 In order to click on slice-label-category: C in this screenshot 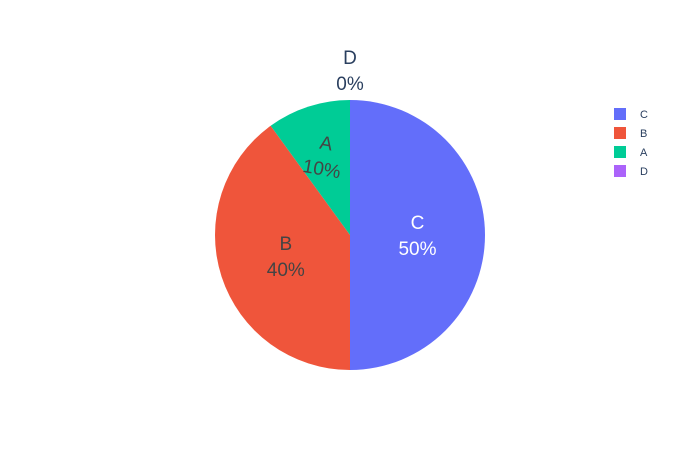, I will do `click(418, 223)`.